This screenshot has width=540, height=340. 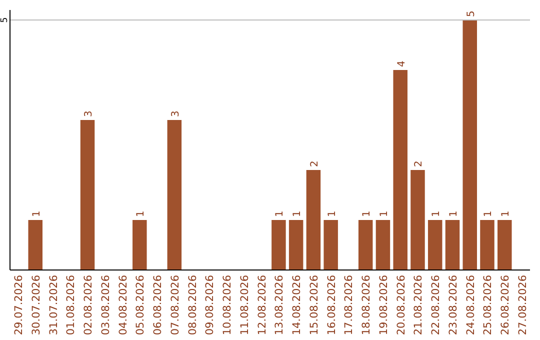 What do you see at coordinates (54, 305) in the screenshot?
I see `x-tick-label: 31.07.2026` at bounding box center [54, 305].